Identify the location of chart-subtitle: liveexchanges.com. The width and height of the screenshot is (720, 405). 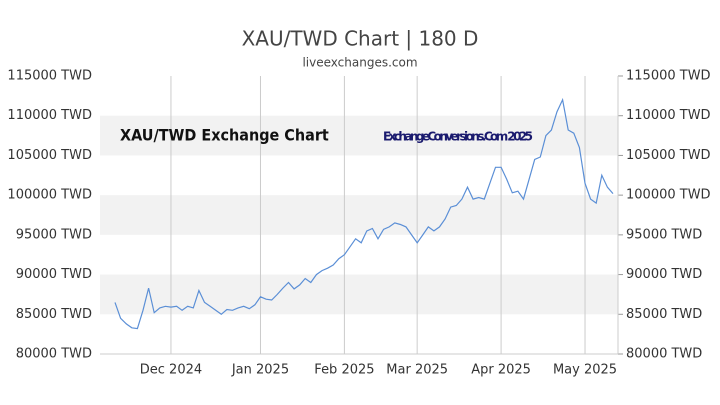
(359, 63).